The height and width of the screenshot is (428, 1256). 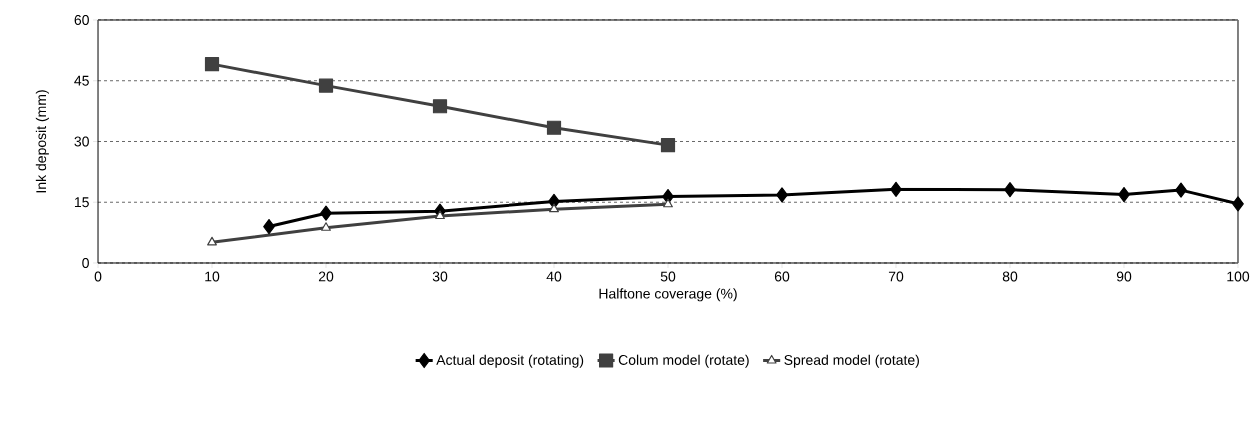 I want to click on x-tick-label: 90, so click(x=1124, y=276).